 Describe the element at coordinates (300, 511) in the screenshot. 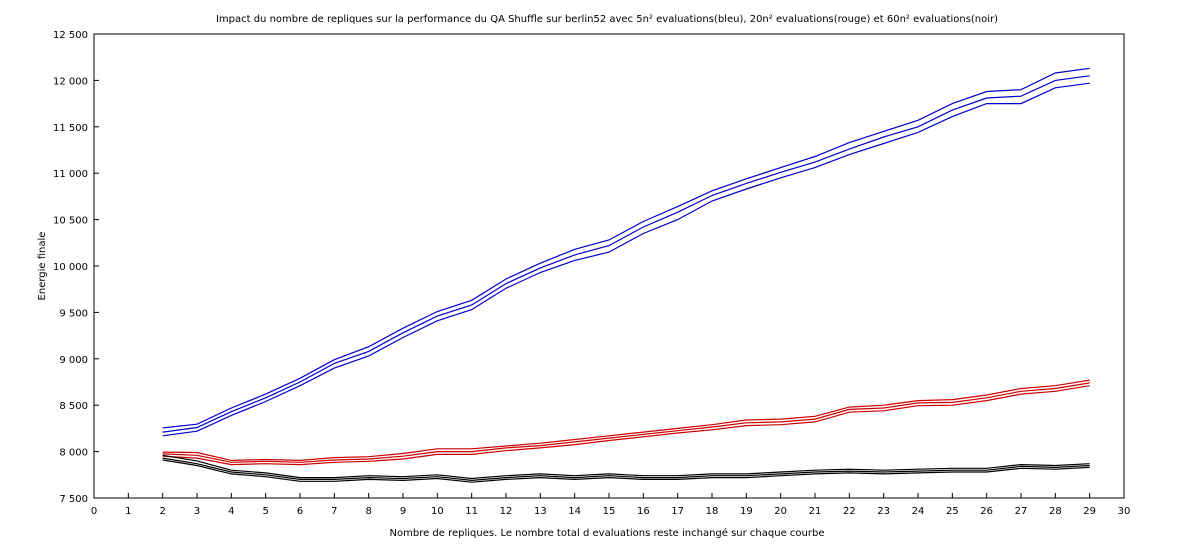

I see `x-tick-label: 6` at that location.